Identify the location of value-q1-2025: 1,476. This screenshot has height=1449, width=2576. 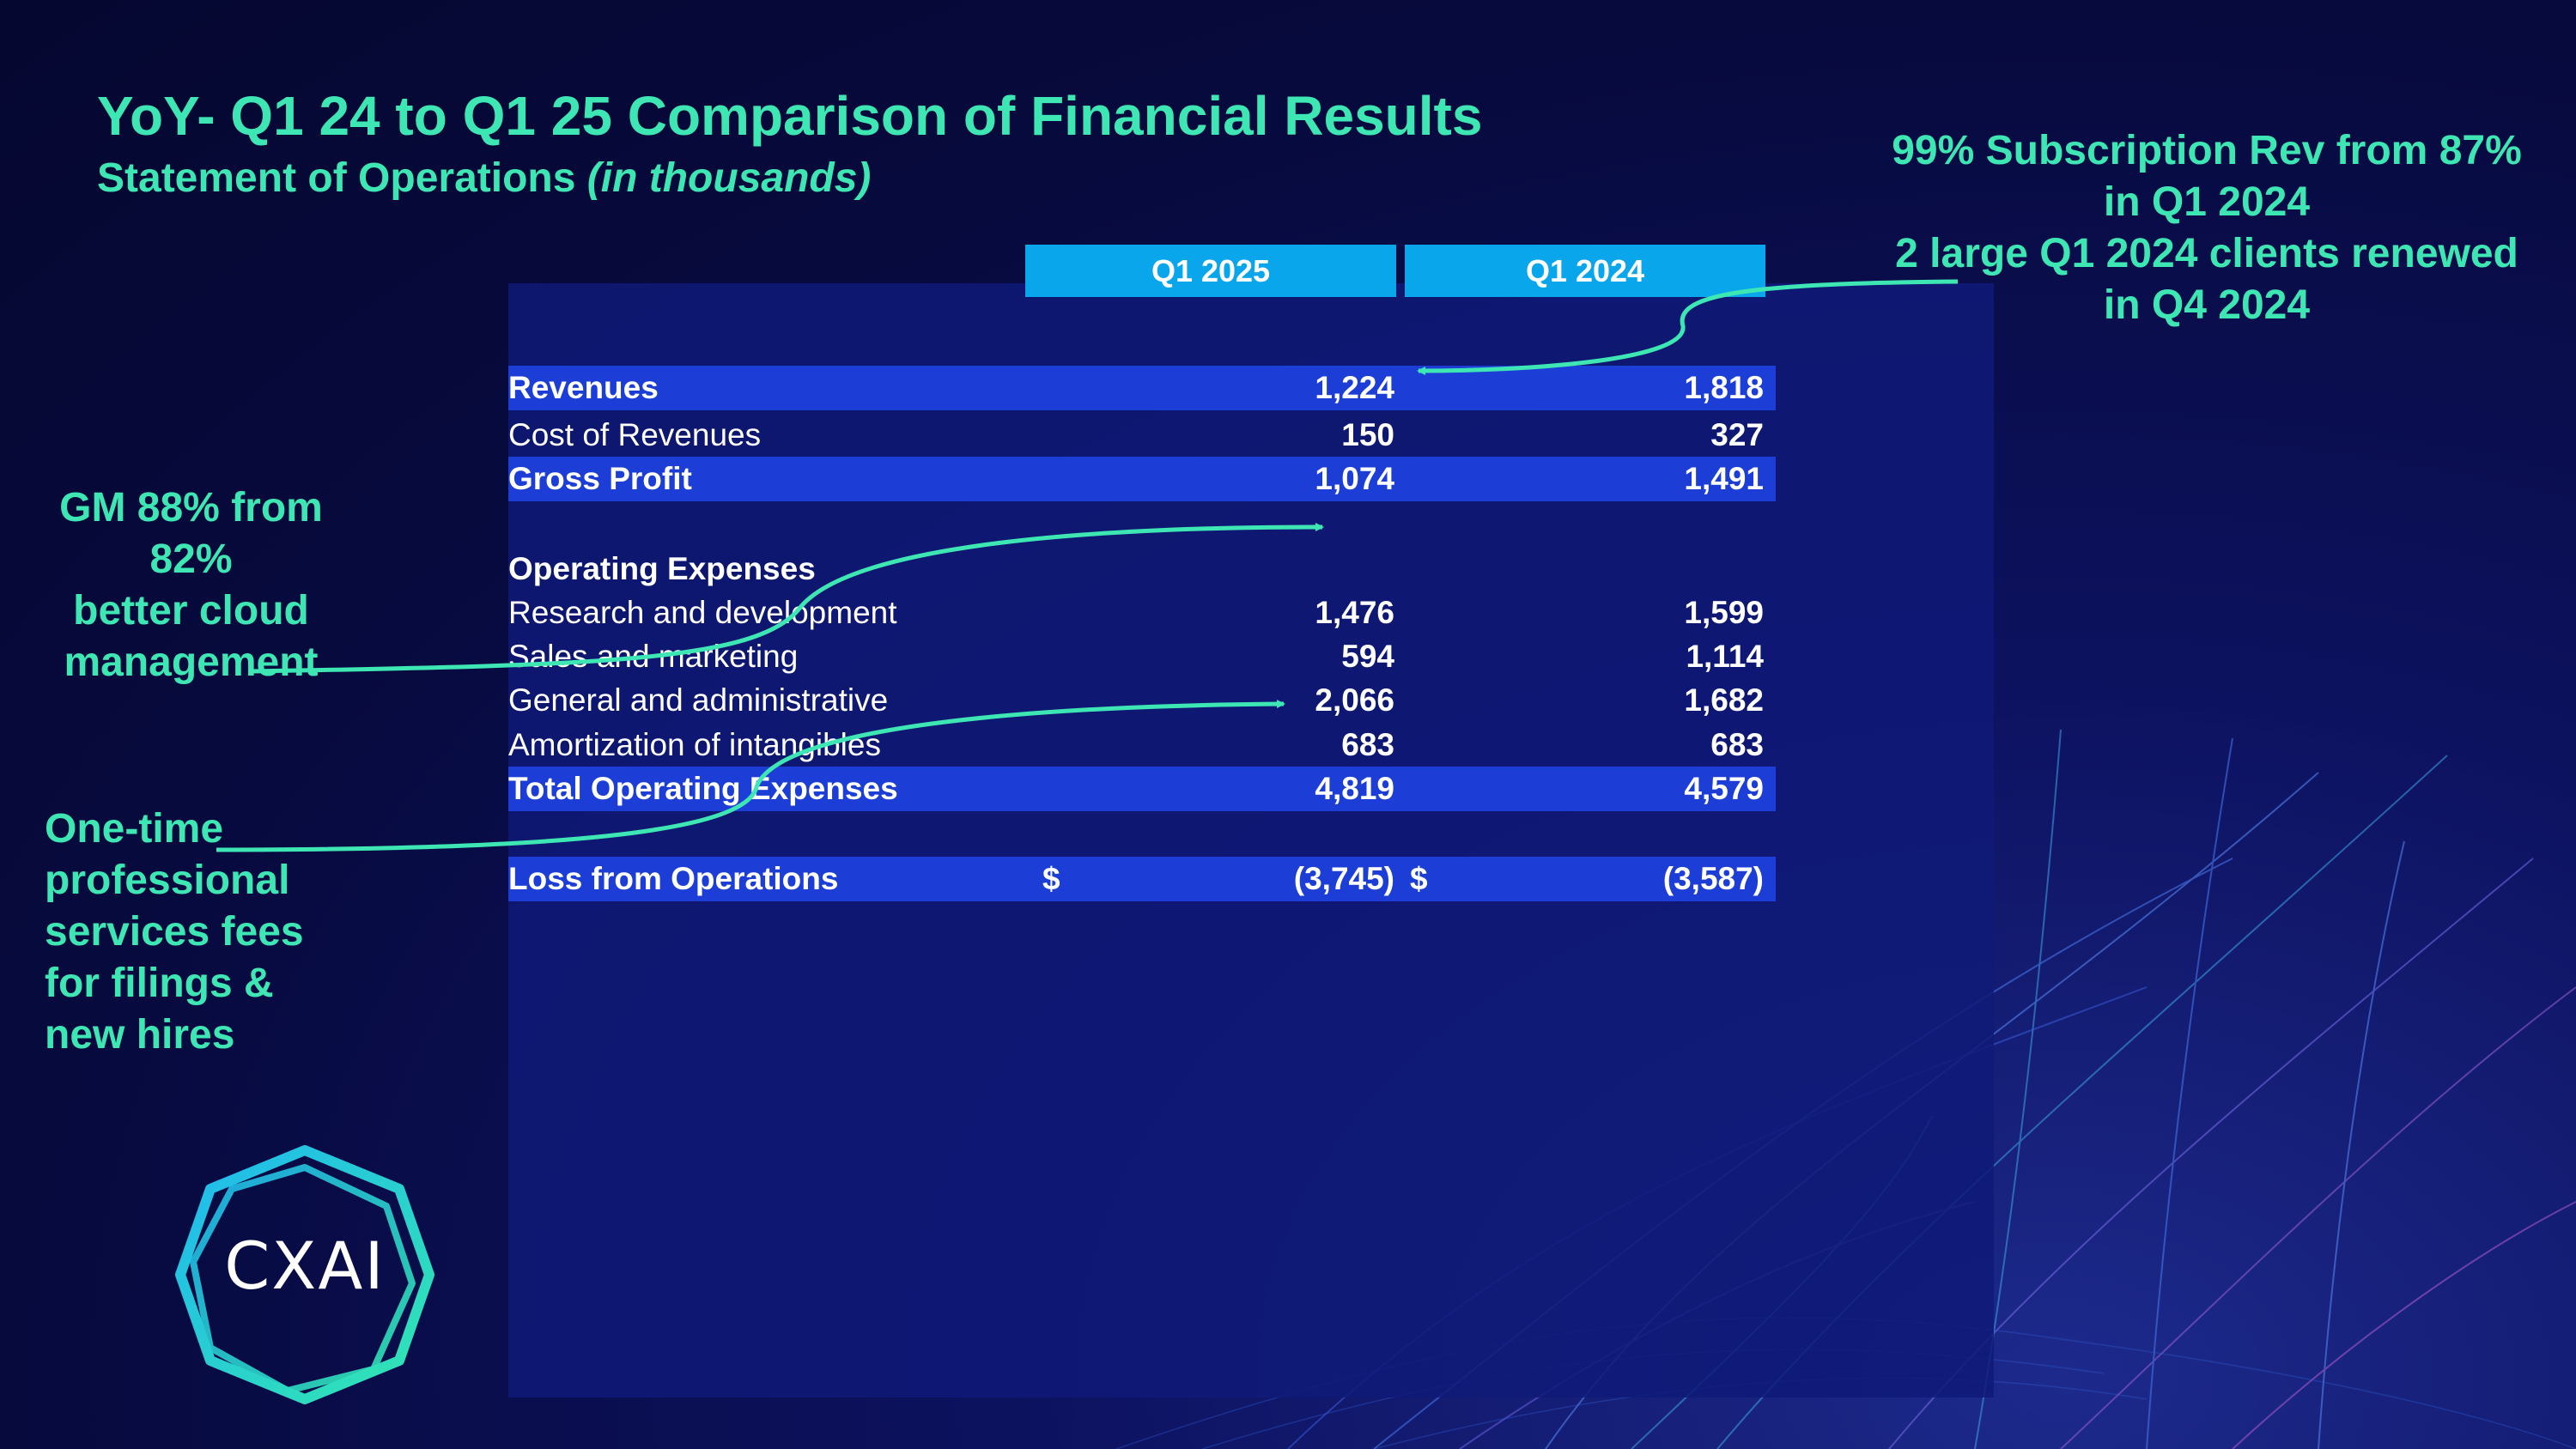
(1354, 612).